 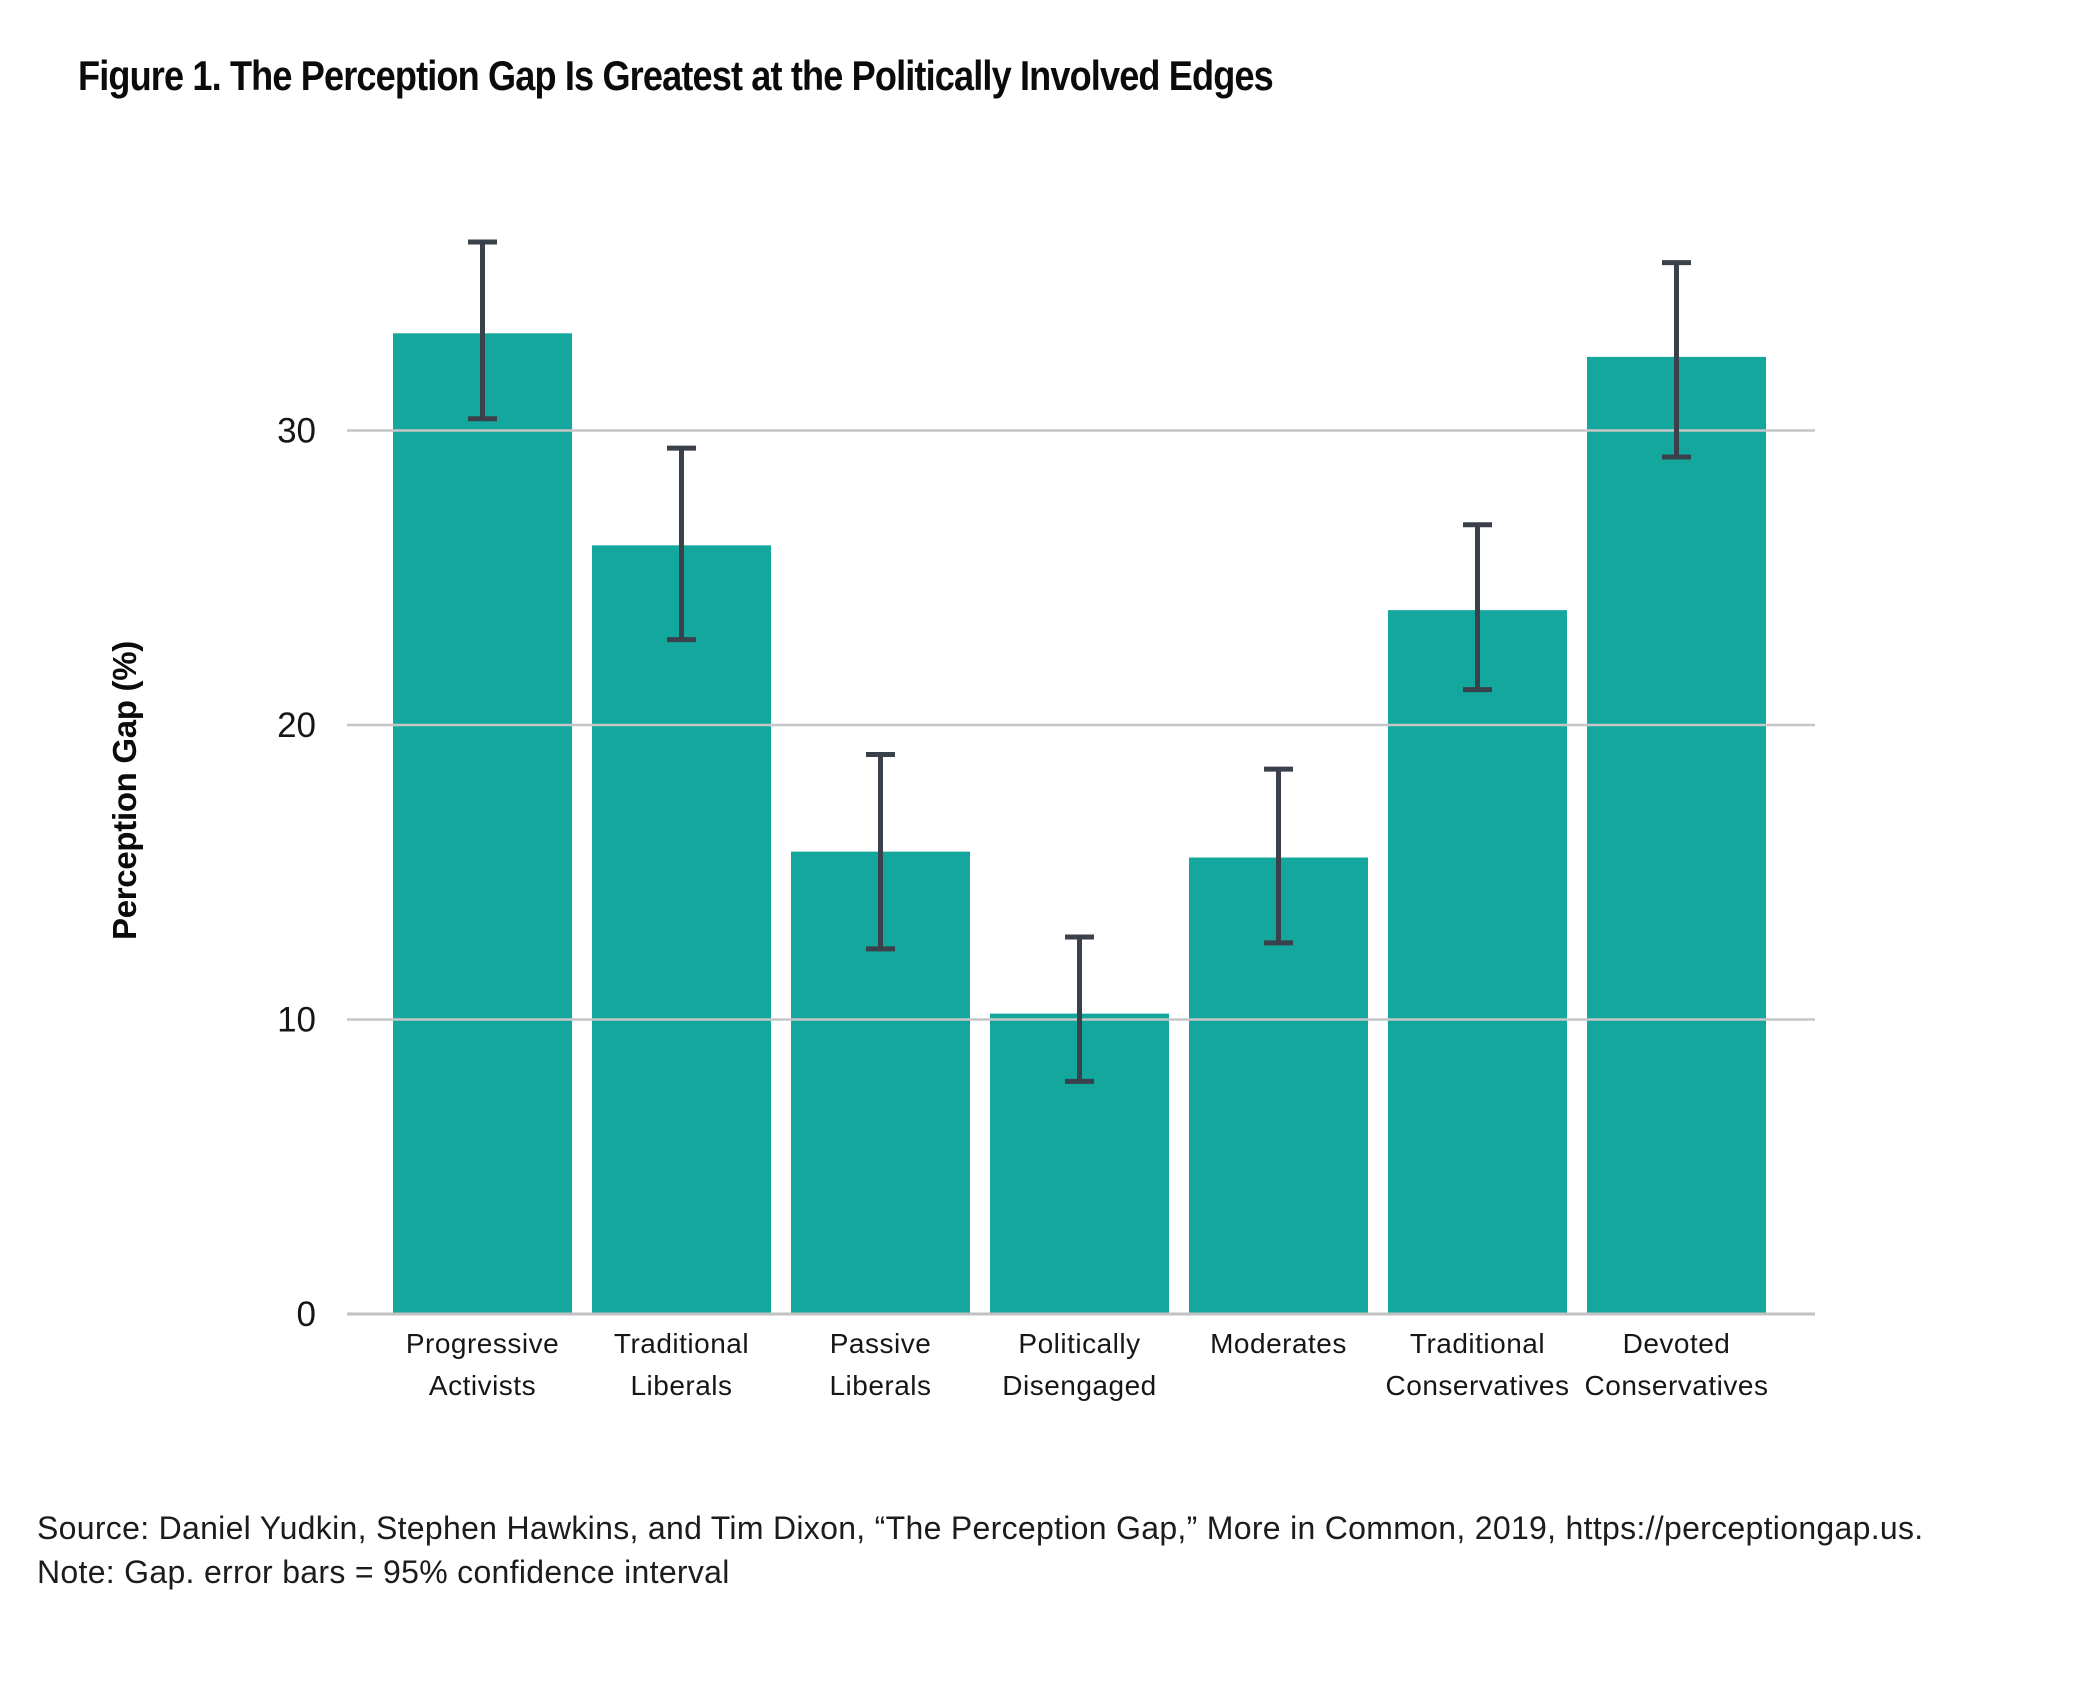 What do you see at coordinates (296, 1020) in the screenshot?
I see `y-tick-label-10: 10` at bounding box center [296, 1020].